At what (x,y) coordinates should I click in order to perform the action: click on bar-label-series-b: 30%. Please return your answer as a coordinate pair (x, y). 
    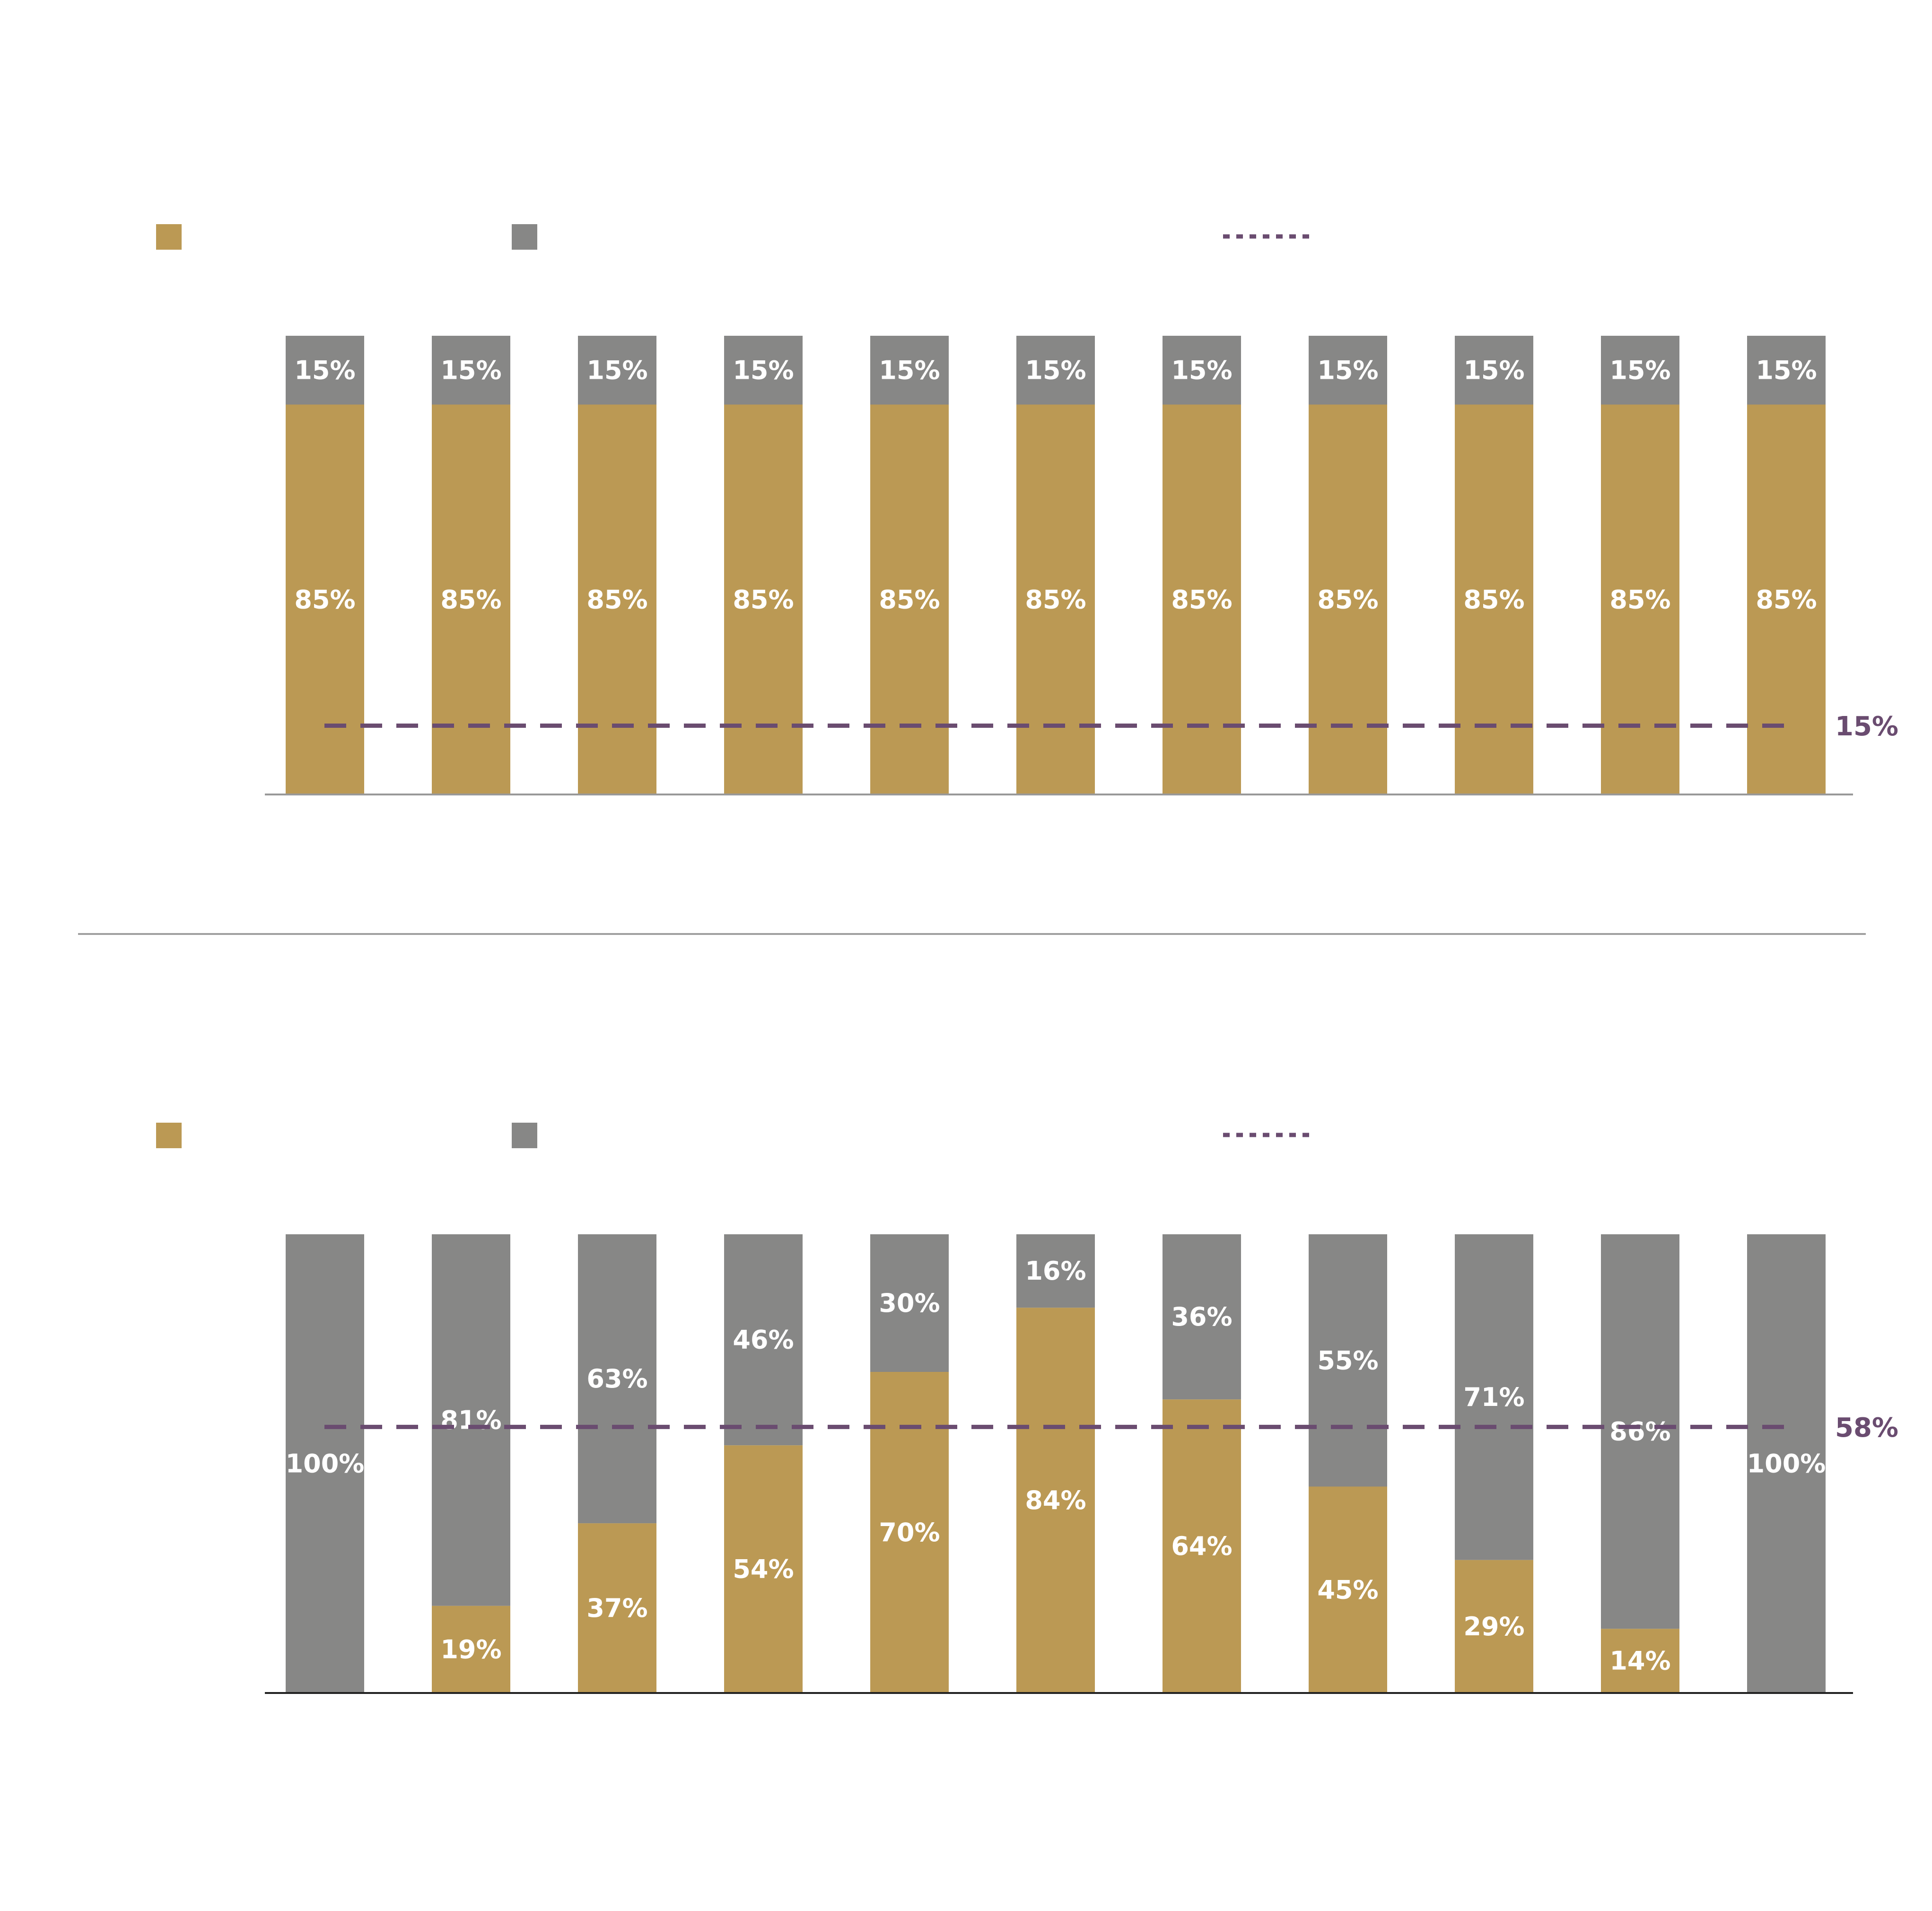
    Looking at the image, I should click on (909, 1303).